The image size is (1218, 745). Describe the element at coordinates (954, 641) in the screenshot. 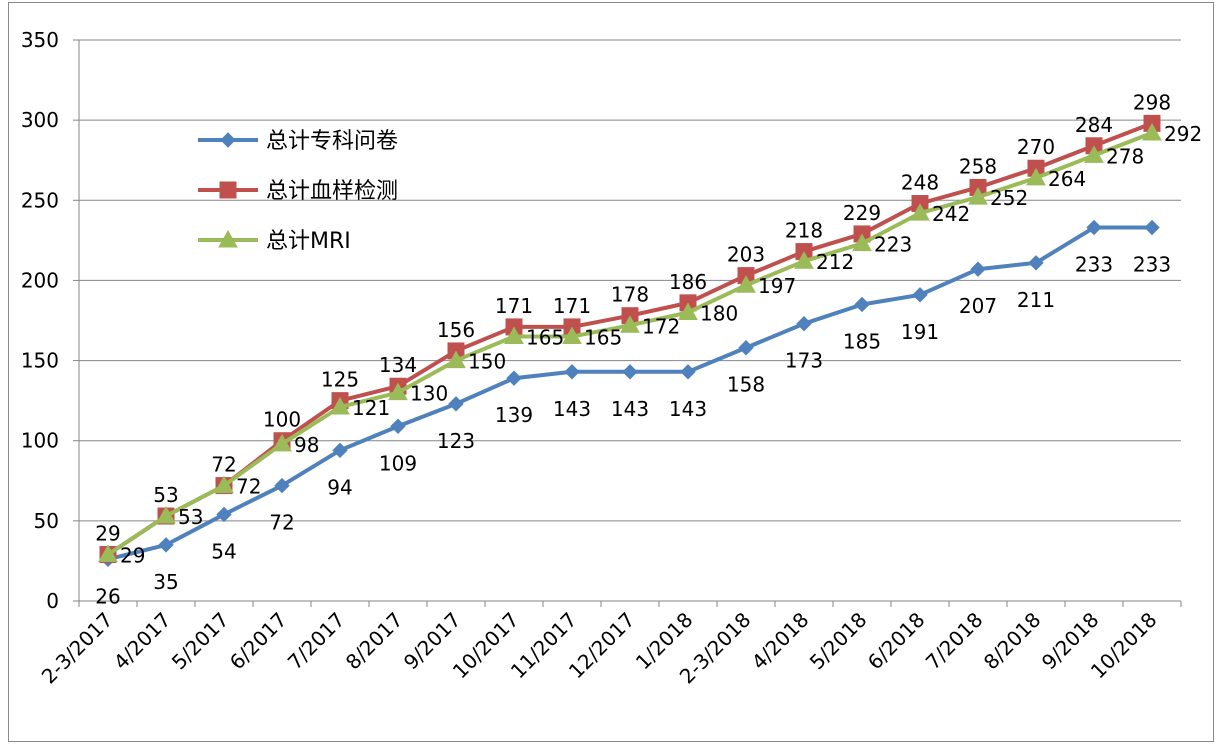

I see `x-tick-label: 7/2018` at that location.